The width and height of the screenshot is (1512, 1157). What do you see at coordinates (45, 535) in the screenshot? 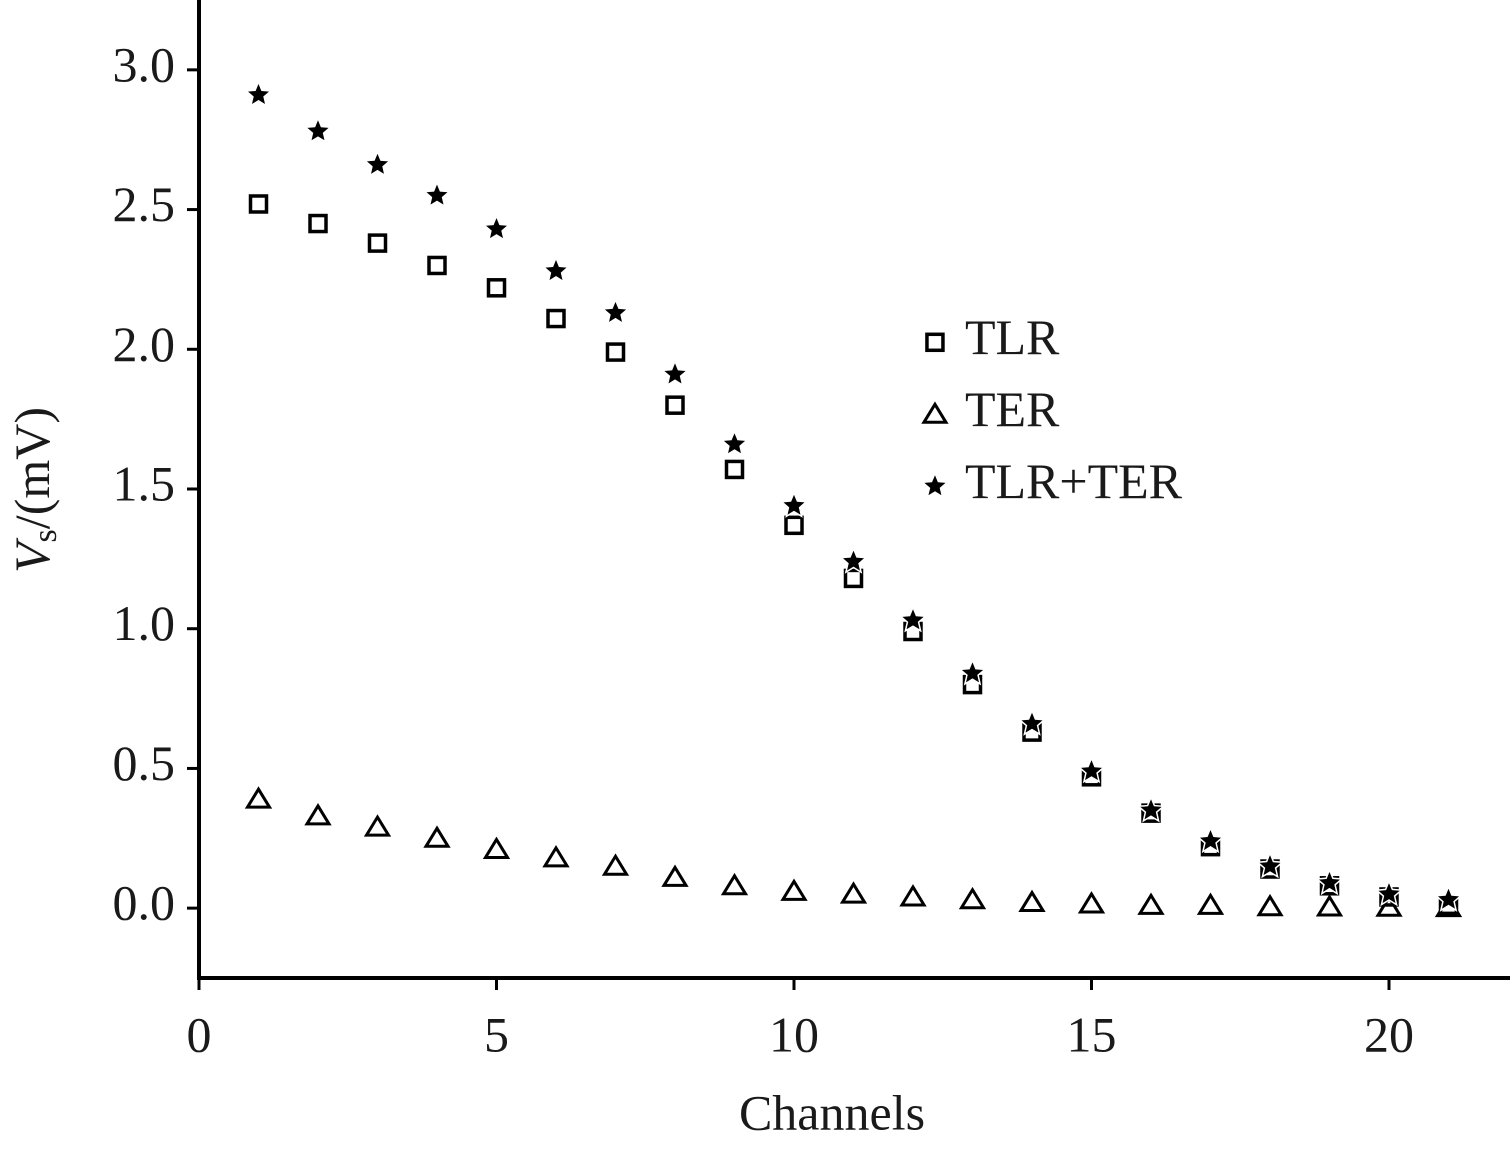
I see `y-label-subscript: s` at bounding box center [45, 535].